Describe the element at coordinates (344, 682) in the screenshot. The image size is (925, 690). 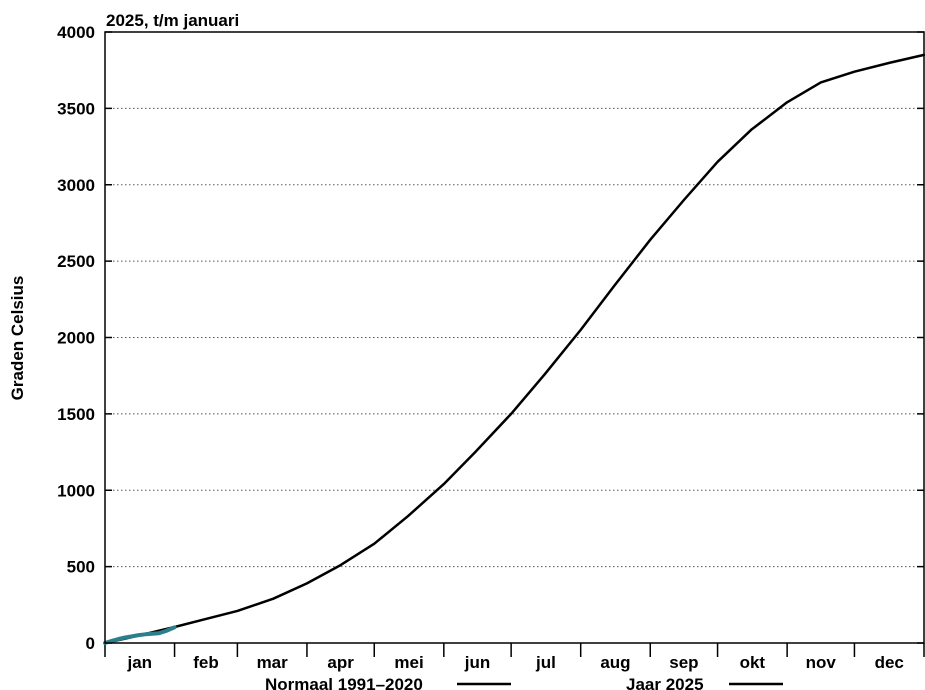
I see `legend-label-normaal: Normaal 1991–2020` at that location.